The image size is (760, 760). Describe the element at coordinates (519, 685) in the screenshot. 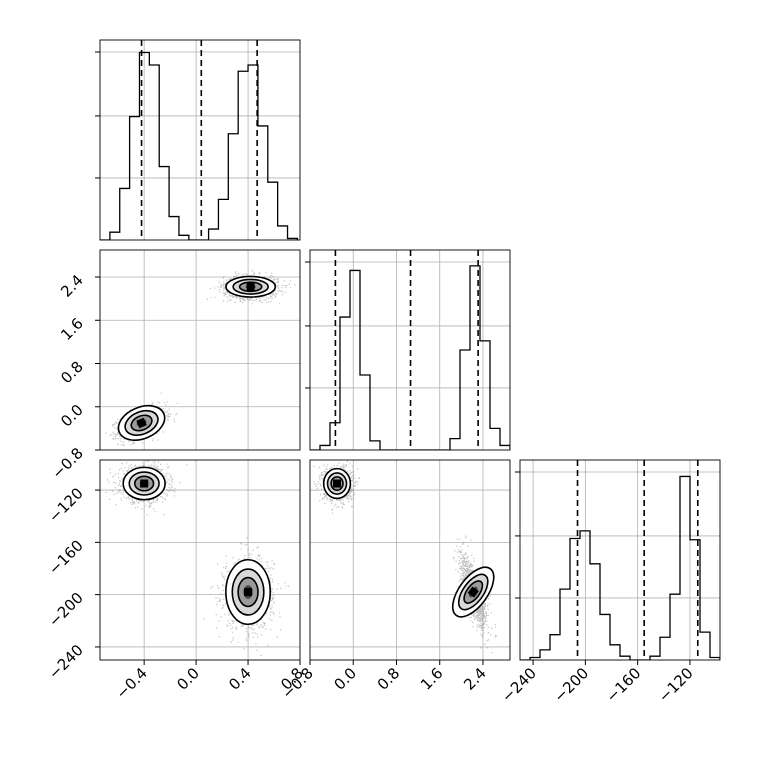

I see `x-tick-label: −240` at that location.